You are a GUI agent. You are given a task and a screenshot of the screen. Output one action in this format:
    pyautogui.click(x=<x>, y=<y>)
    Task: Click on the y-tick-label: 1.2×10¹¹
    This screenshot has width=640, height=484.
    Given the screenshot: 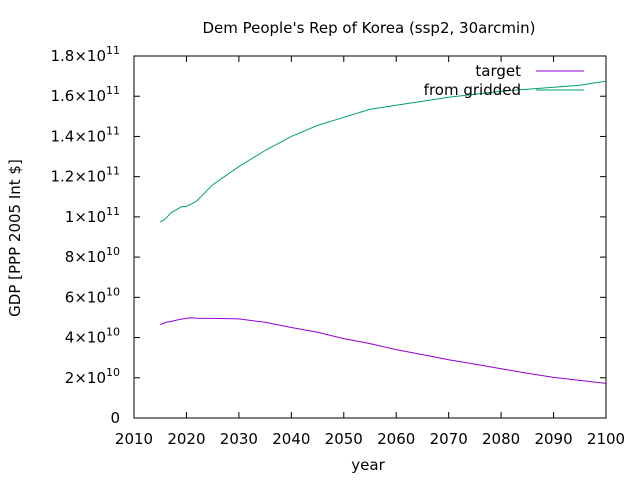 What is the action you would take?
    pyautogui.click(x=85, y=175)
    